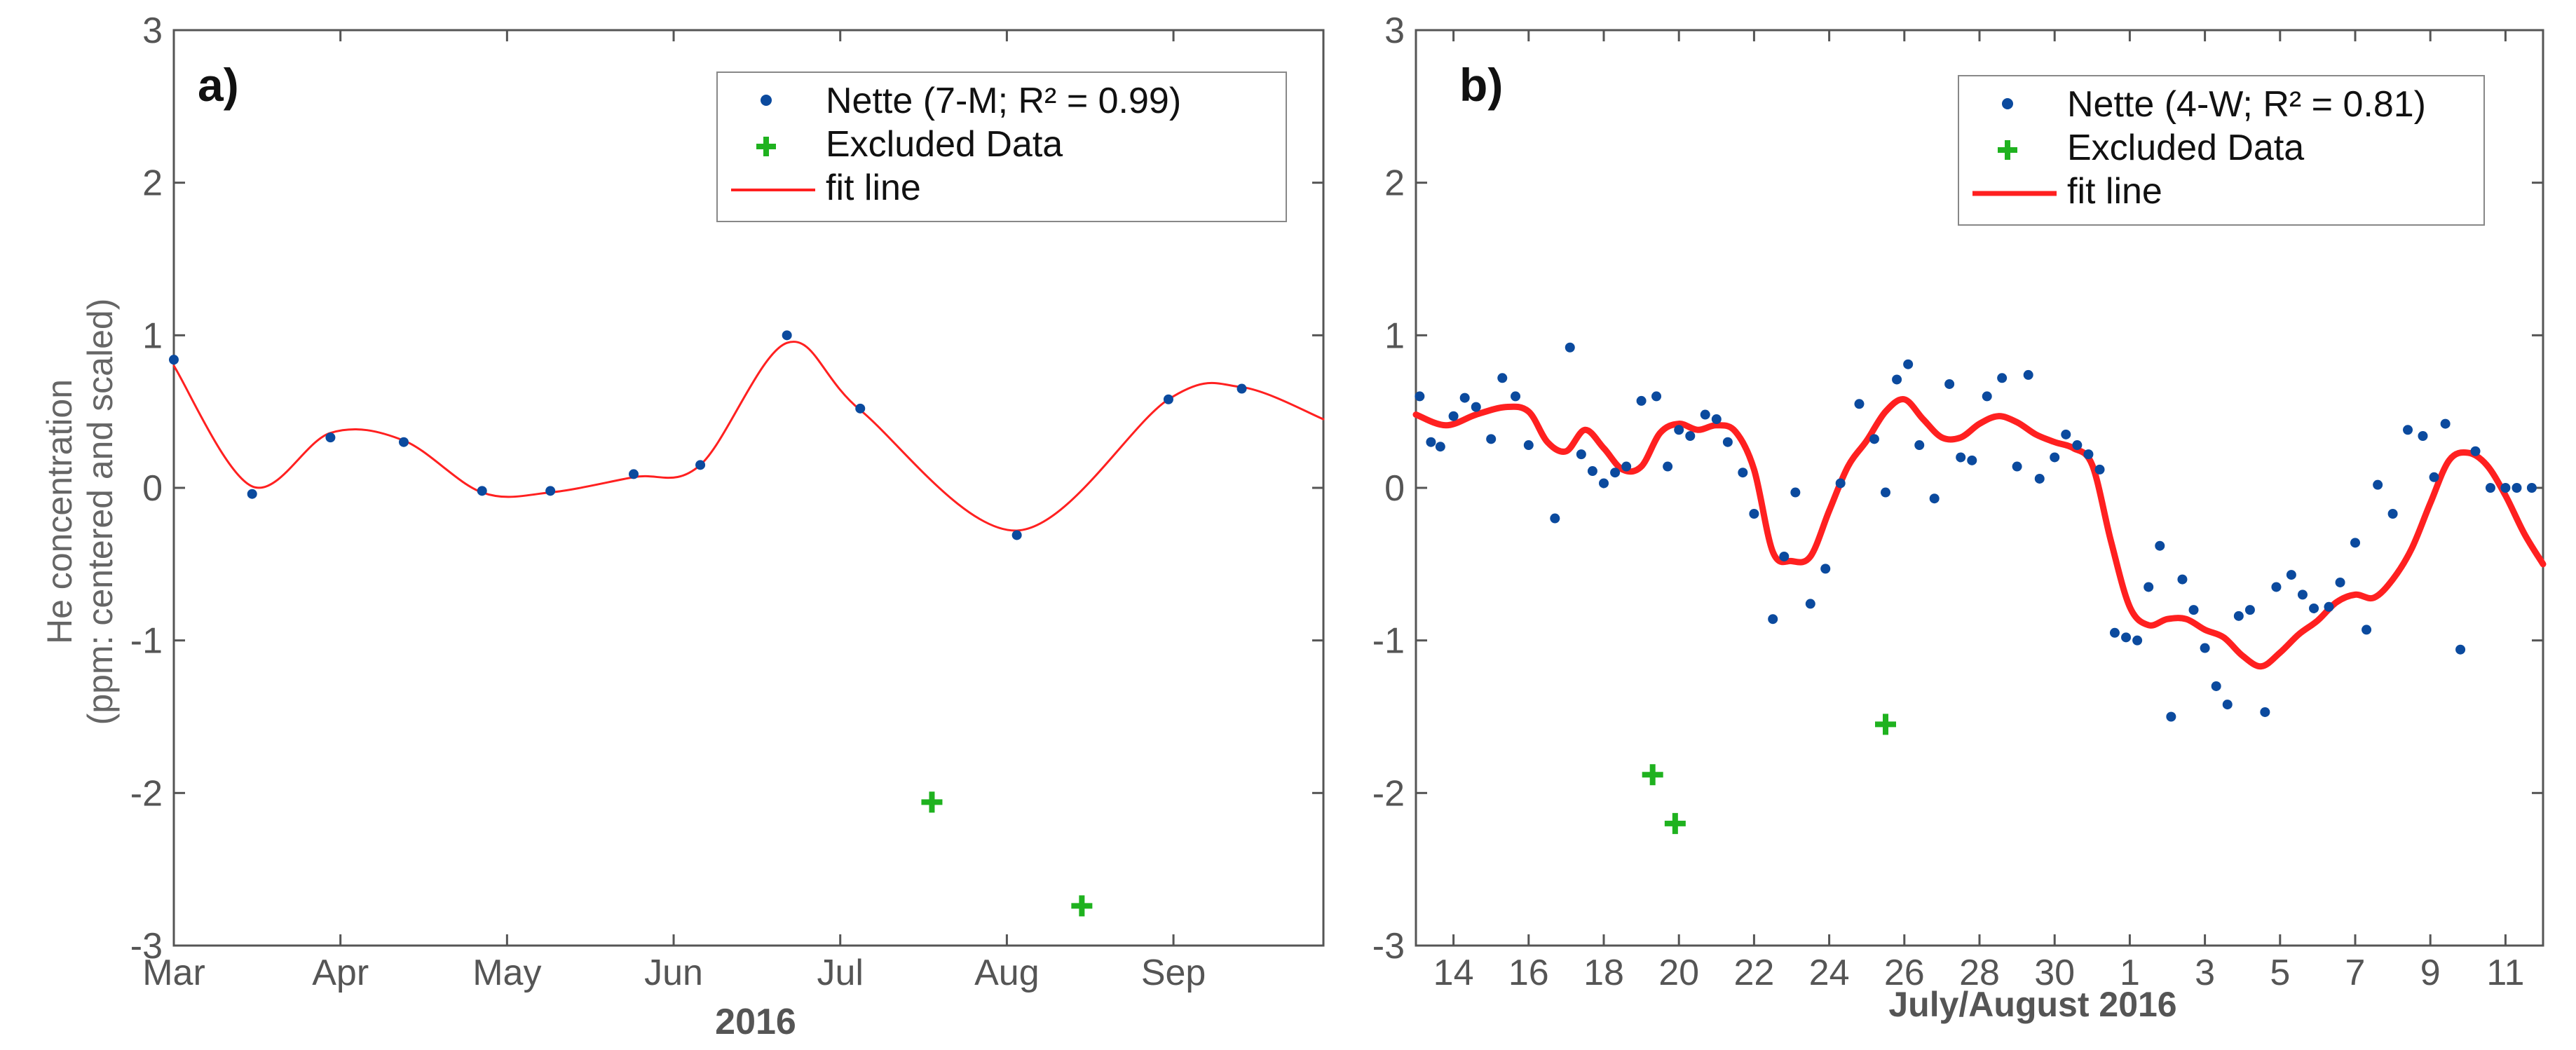 The width and height of the screenshot is (2576, 1050). Describe the element at coordinates (340, 973) in the screenshot. I see `x-tick-label: Apr` at that location.